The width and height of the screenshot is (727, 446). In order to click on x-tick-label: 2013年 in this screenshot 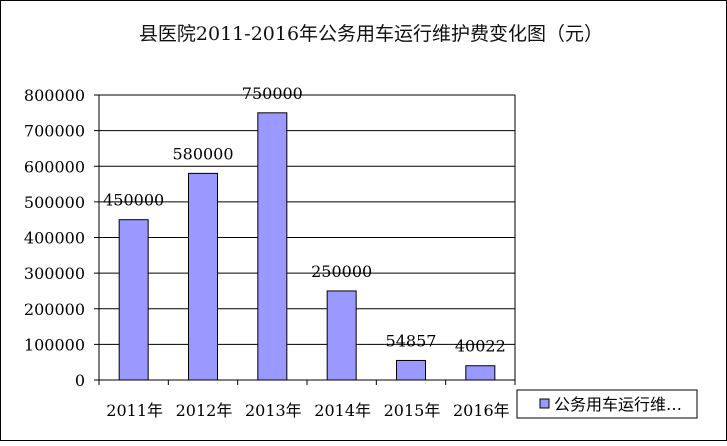, I will do `click(273, 410)`.